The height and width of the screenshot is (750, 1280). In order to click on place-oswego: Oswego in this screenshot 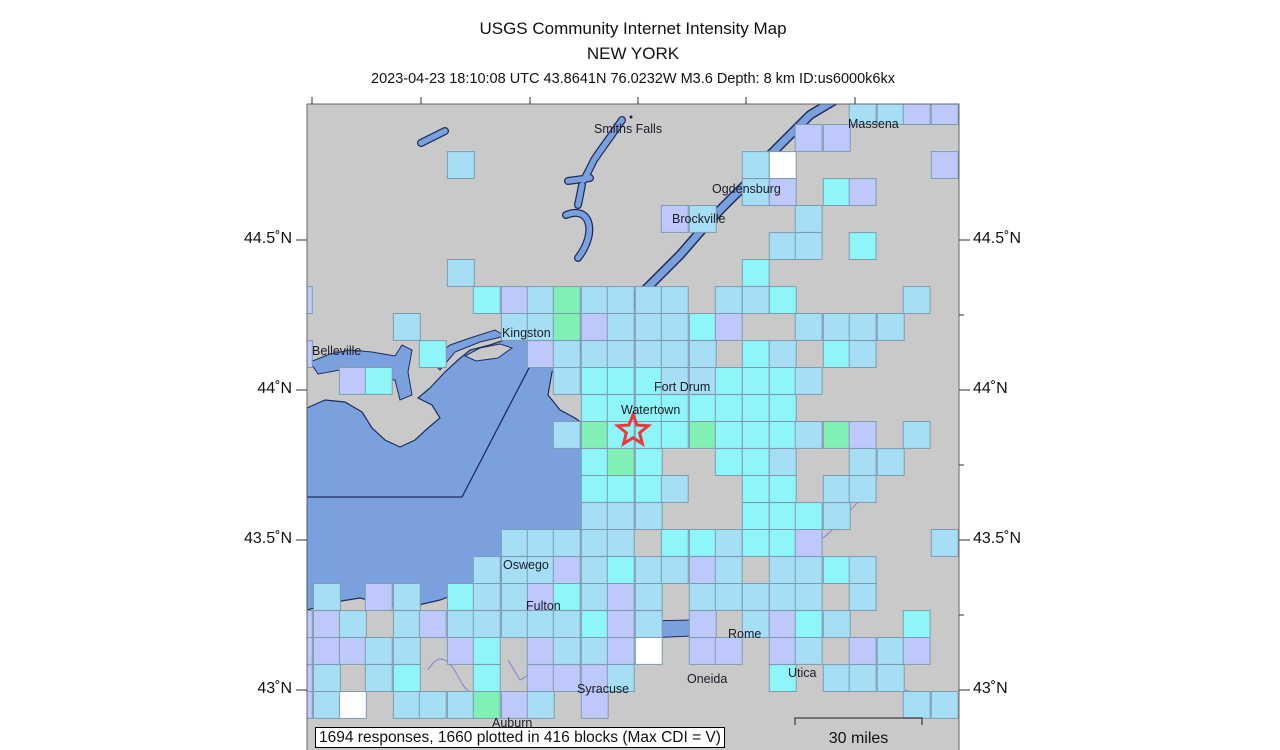, I will do `click(526, 565)`.